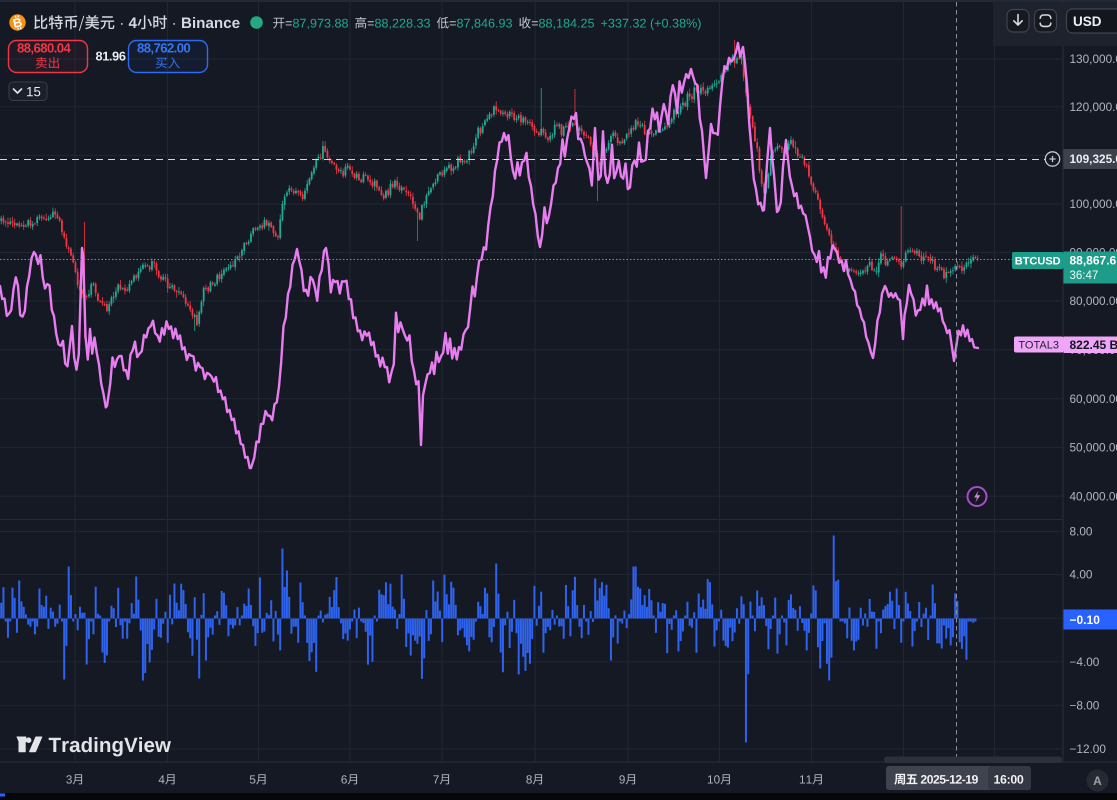  Describe the element at coordinates (1093, 345) in the screenshot. I see `svg-text: 822.45 B` at that location.